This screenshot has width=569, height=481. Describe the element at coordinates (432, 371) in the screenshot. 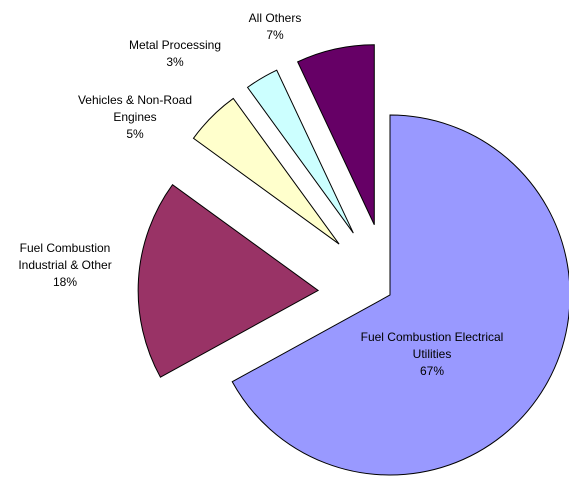

I see `value-label: 67%` at that location.